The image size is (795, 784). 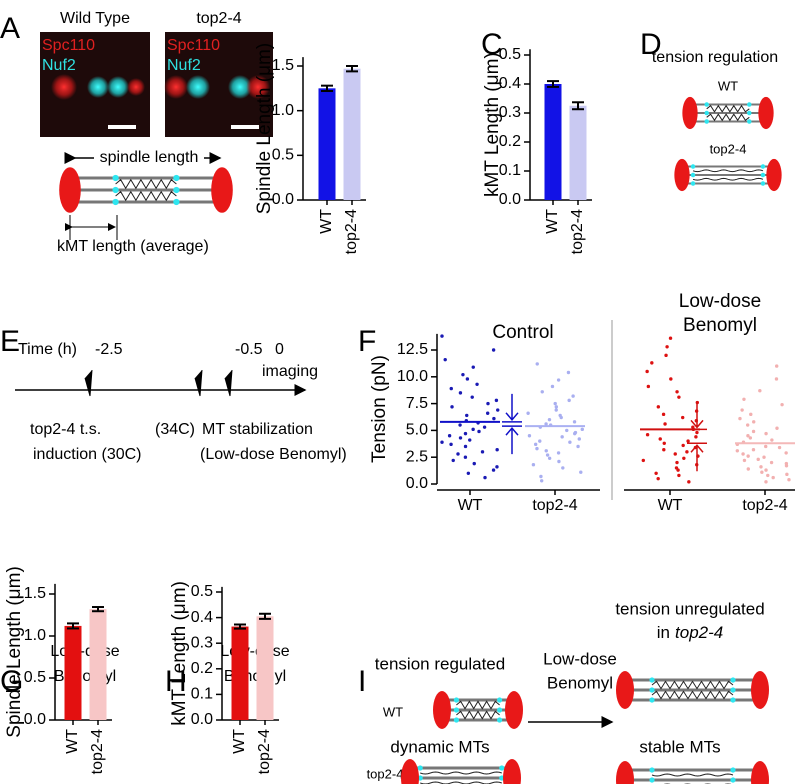 I want to click on label: 0, so click(x=279, y=349).